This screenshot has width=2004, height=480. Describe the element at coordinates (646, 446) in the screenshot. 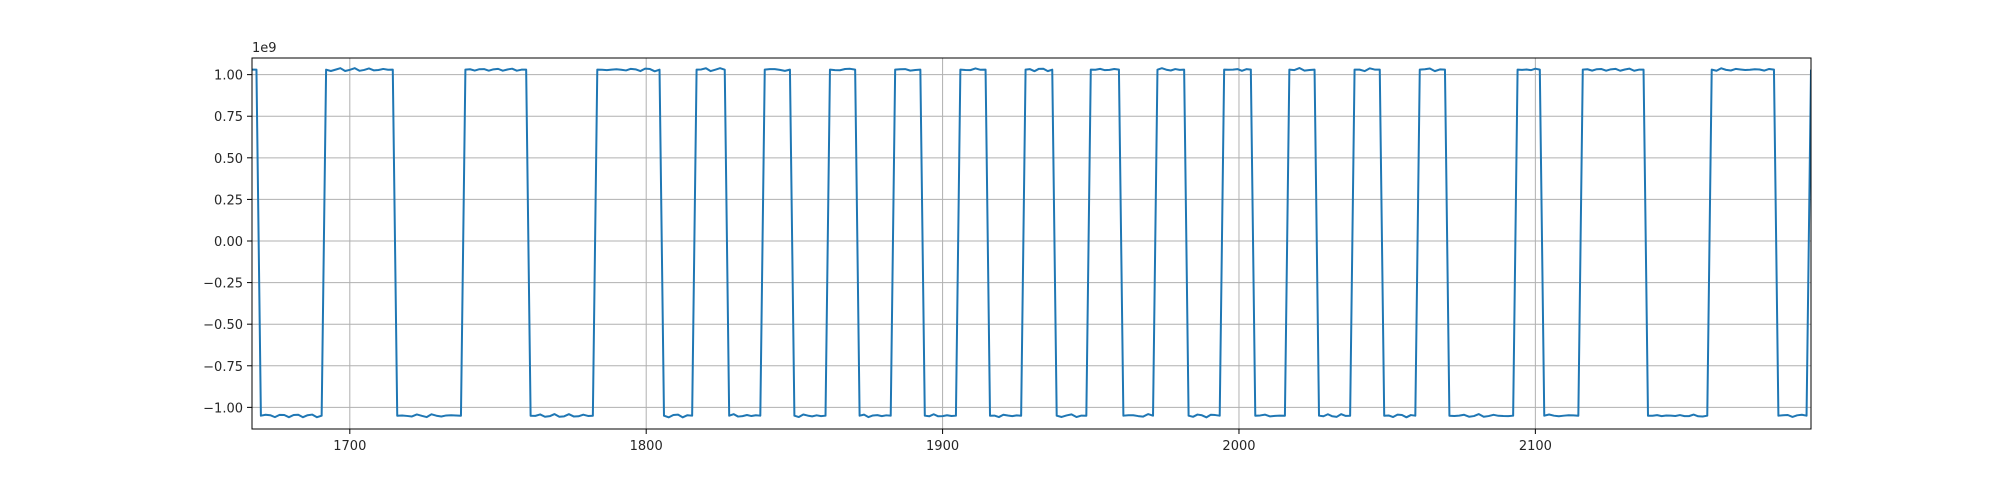

I see `x-tick-label: 1800` at that location.